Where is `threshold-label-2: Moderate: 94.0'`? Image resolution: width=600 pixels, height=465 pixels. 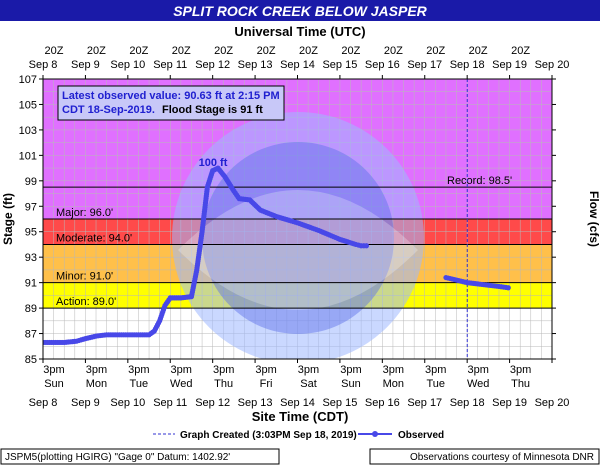 threshold-label-2: Moderate: 94.0' is located at coordinates (94, 238).